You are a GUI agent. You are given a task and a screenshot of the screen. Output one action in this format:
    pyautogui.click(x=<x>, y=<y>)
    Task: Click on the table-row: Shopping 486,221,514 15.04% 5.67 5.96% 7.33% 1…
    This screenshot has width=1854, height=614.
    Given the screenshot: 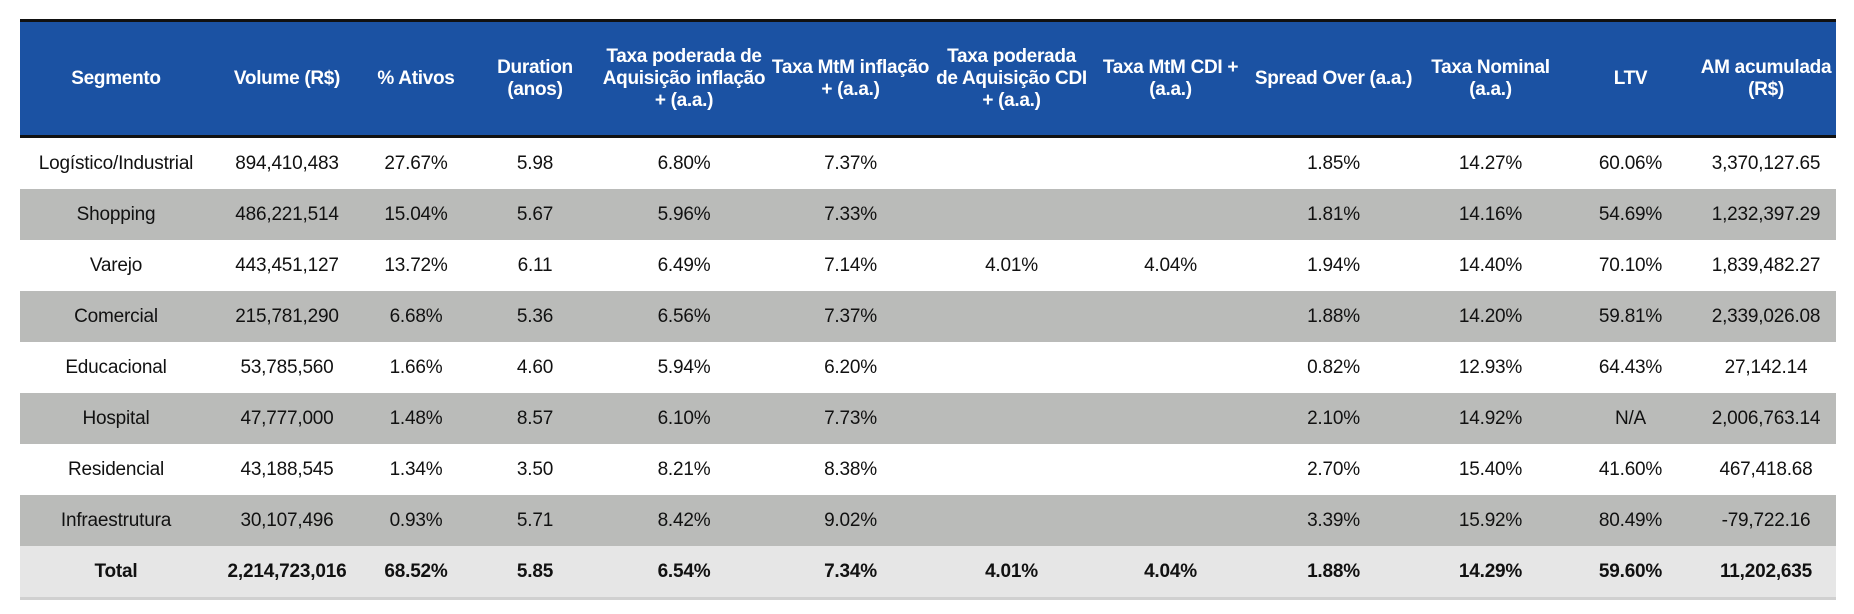 What is the action you would take?
    pyautogui.click(x=928, y=214)
    